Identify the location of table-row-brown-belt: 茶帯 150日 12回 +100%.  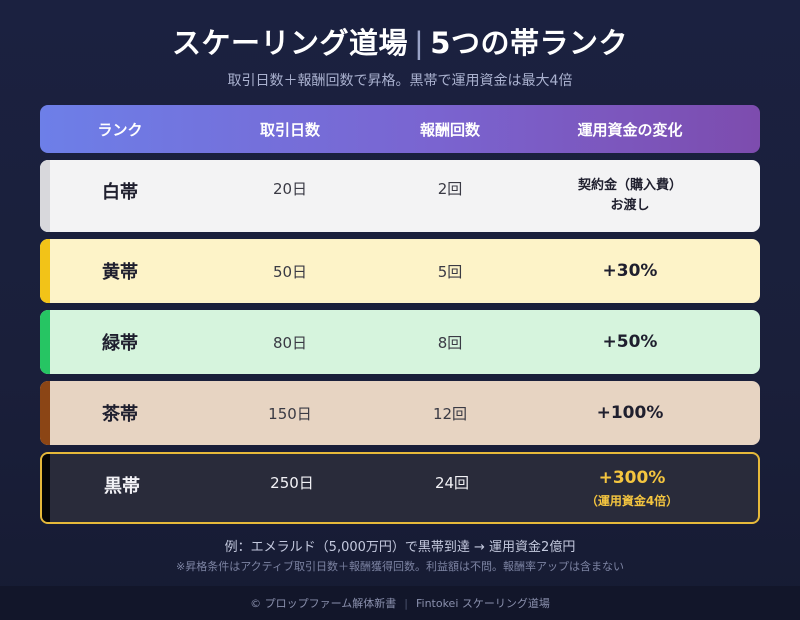
(400, 413).